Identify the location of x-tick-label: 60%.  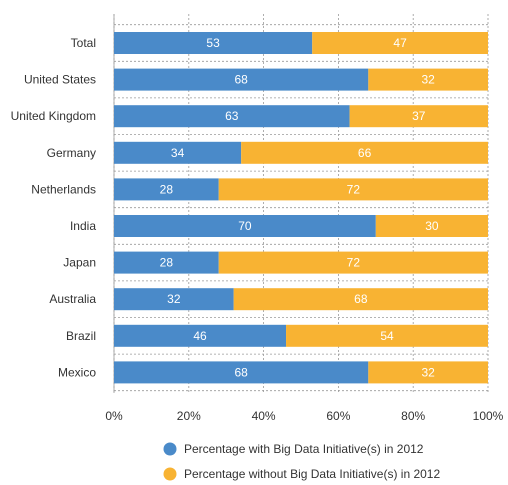
(338, 416).